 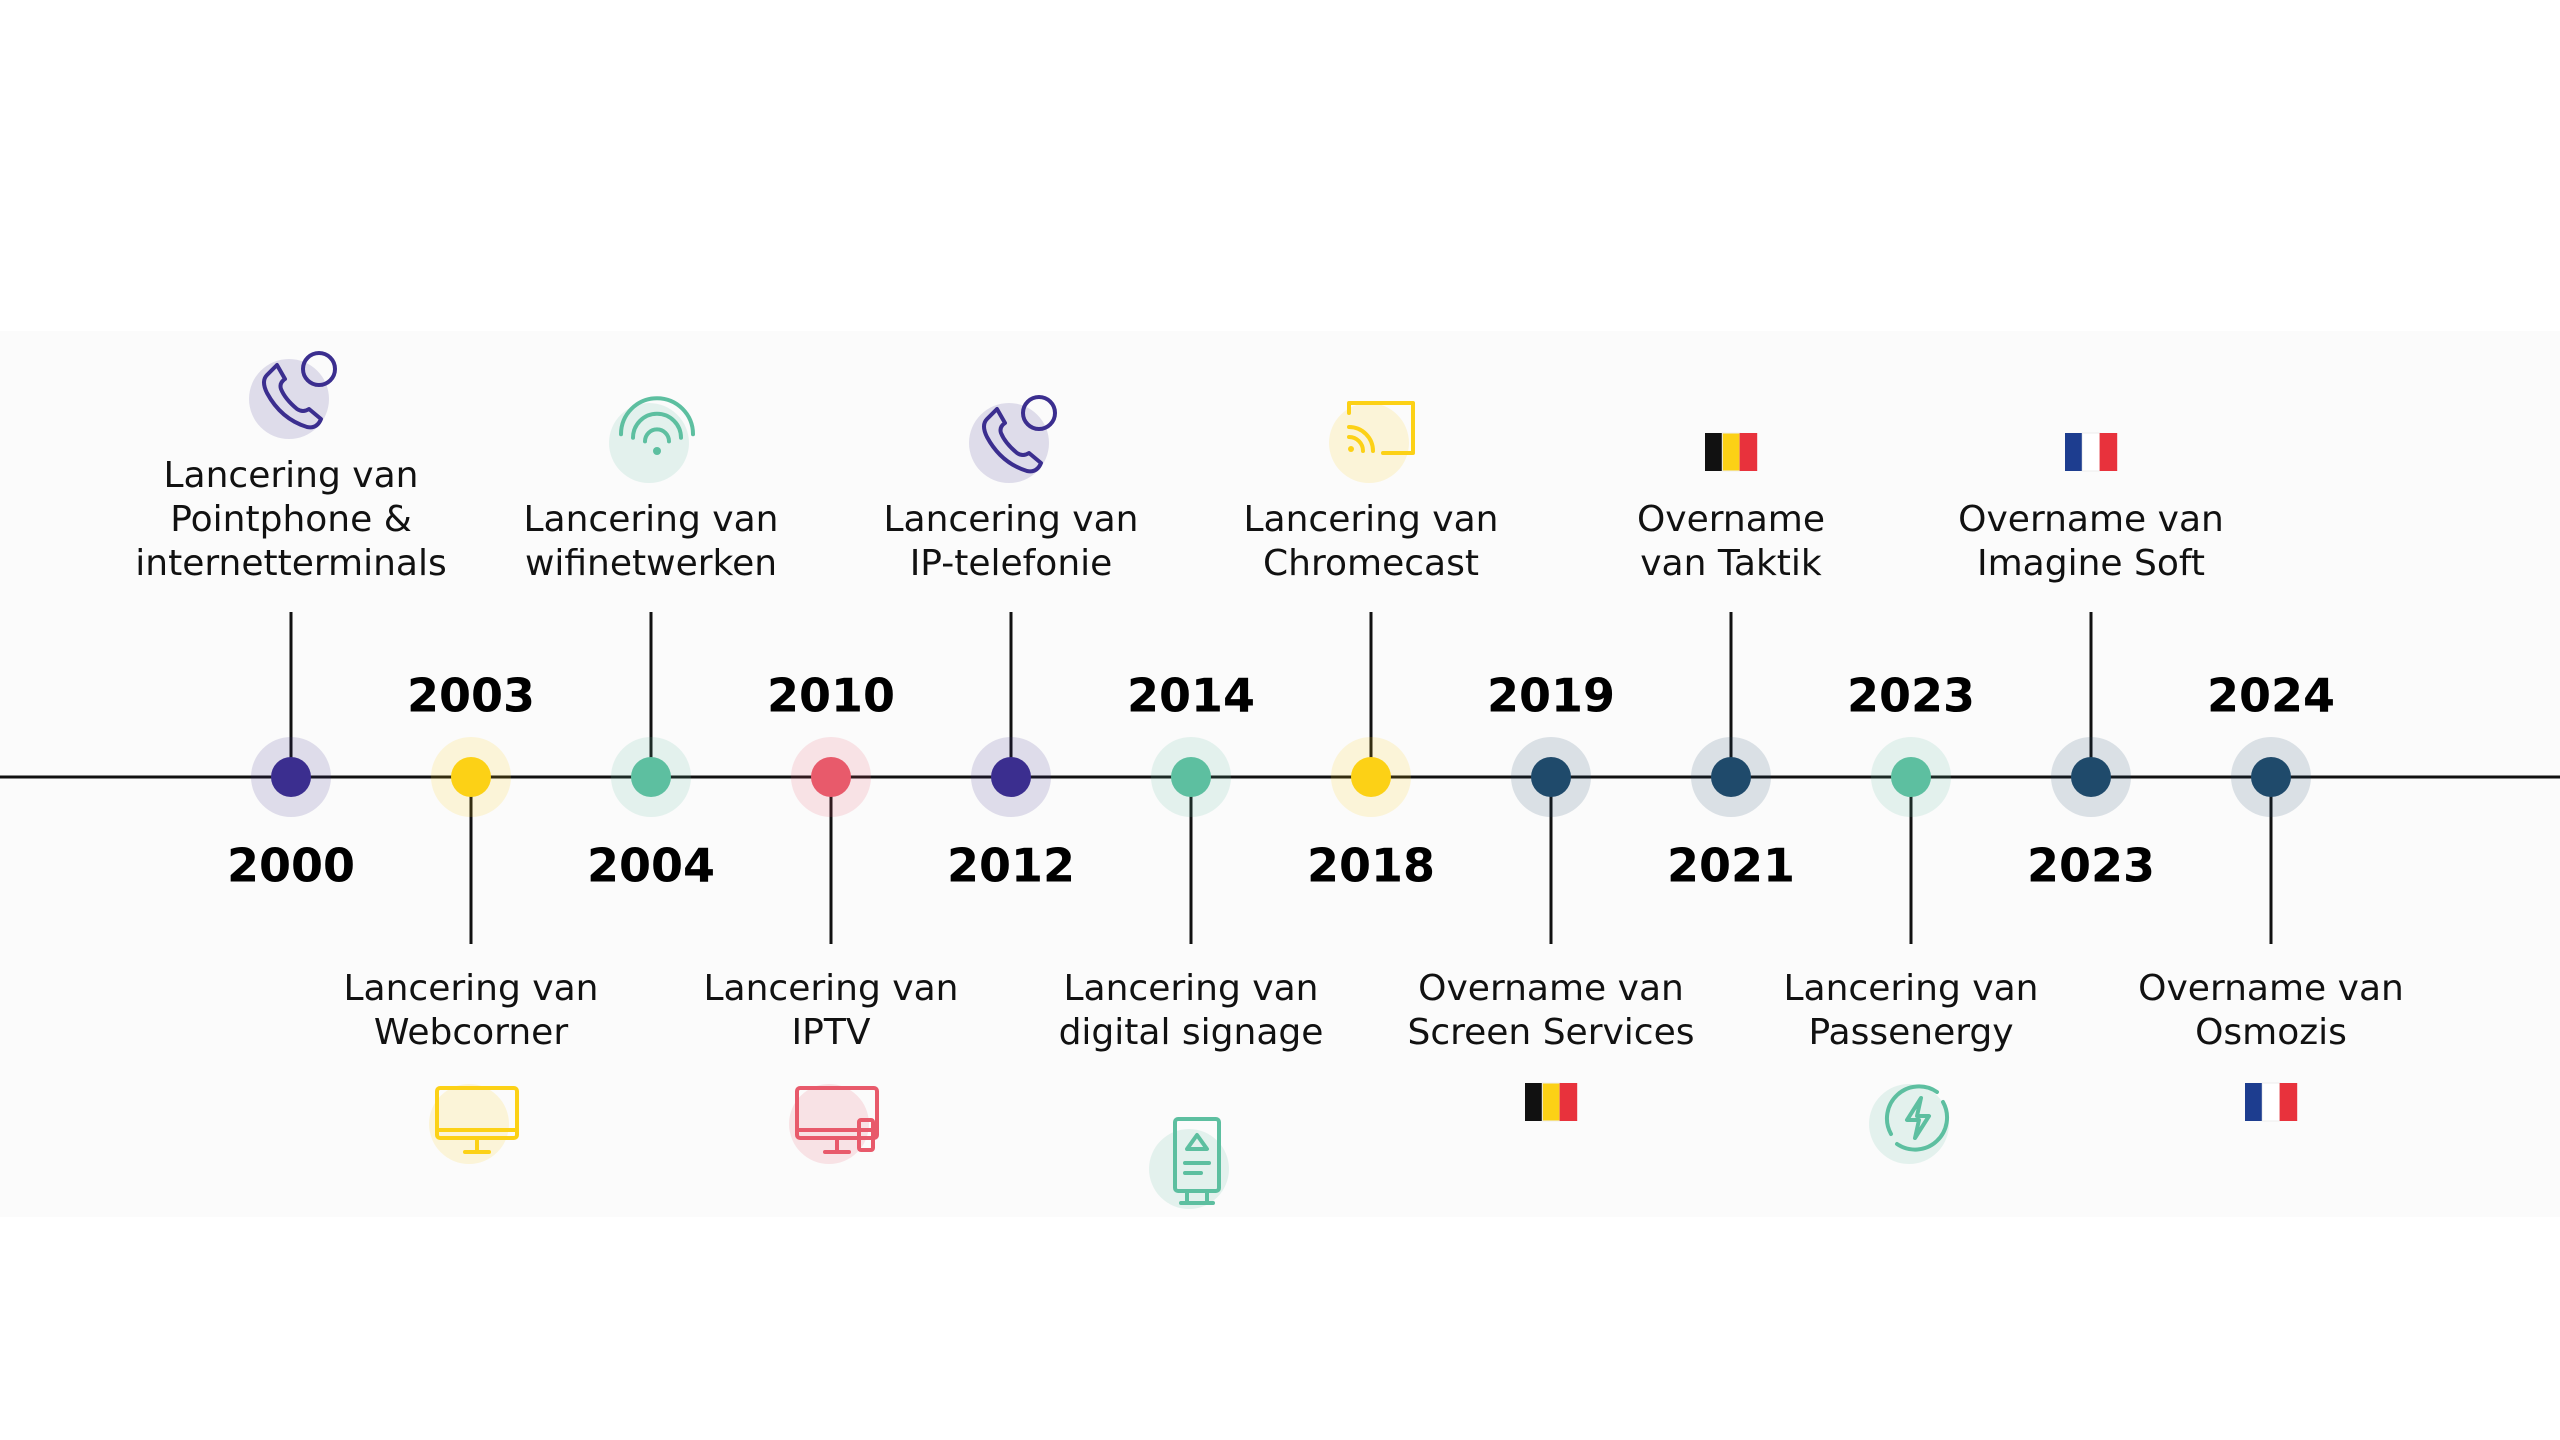 What do you see at coordinates (291, 866) in the screenshot?
I see `year: 2000` at bounding box center [291, 866].